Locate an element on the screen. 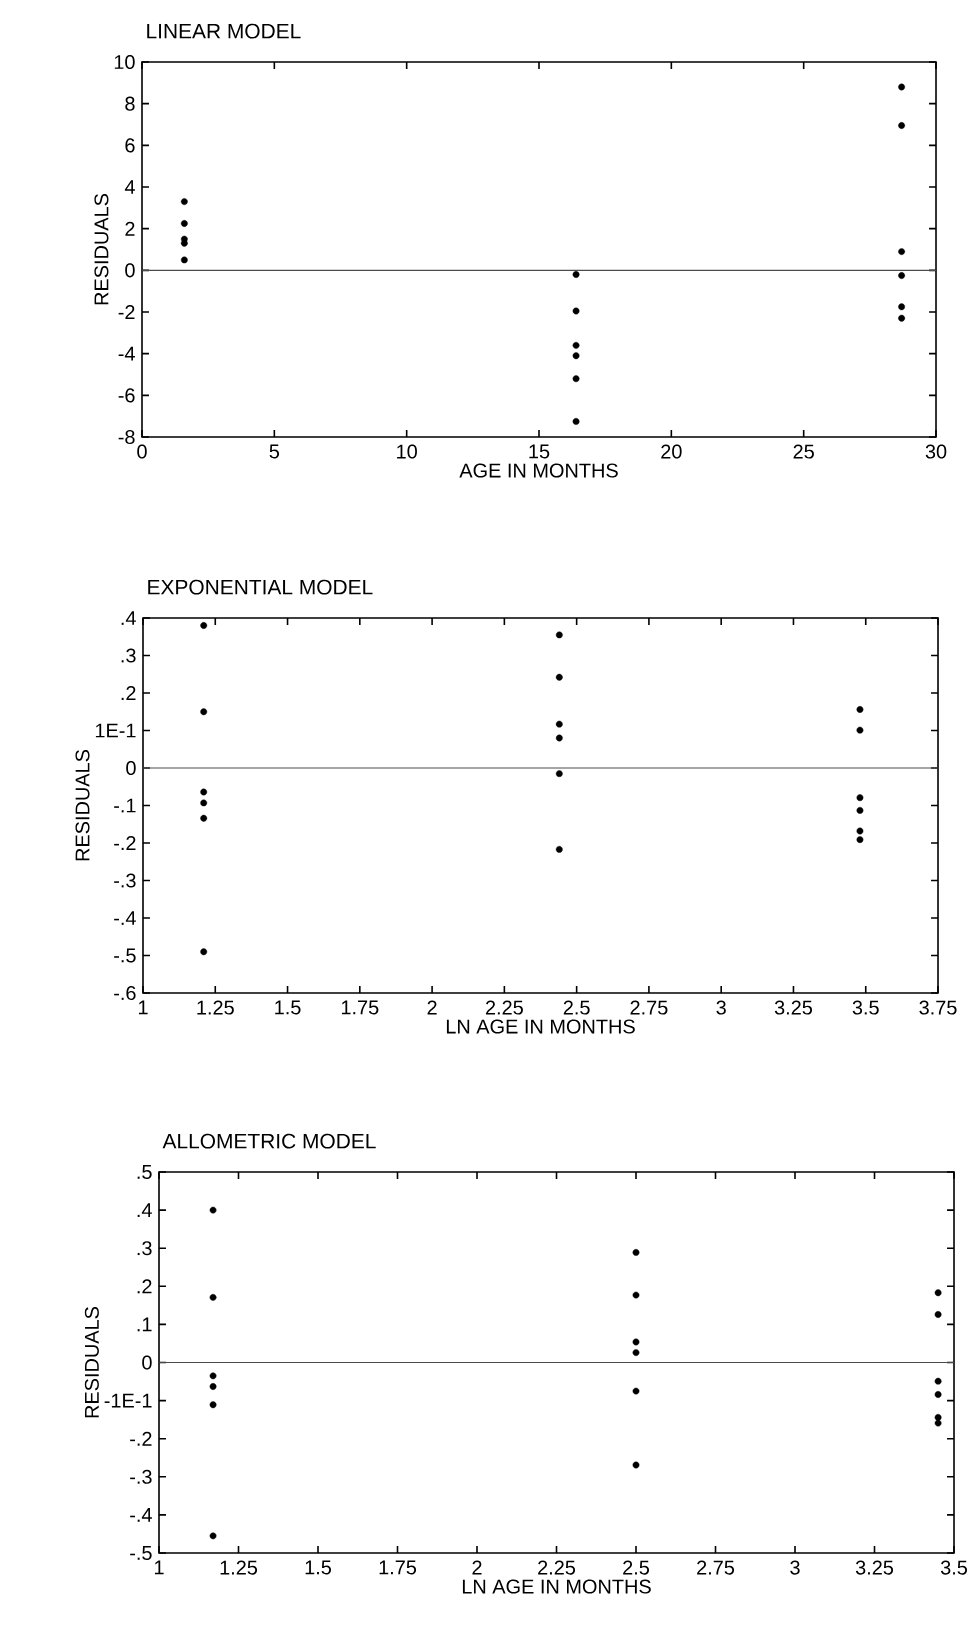 The width and height of the screenshot is (977, 1632). chart-title: LINEAR MODEL is located at coordinates (224, 31).